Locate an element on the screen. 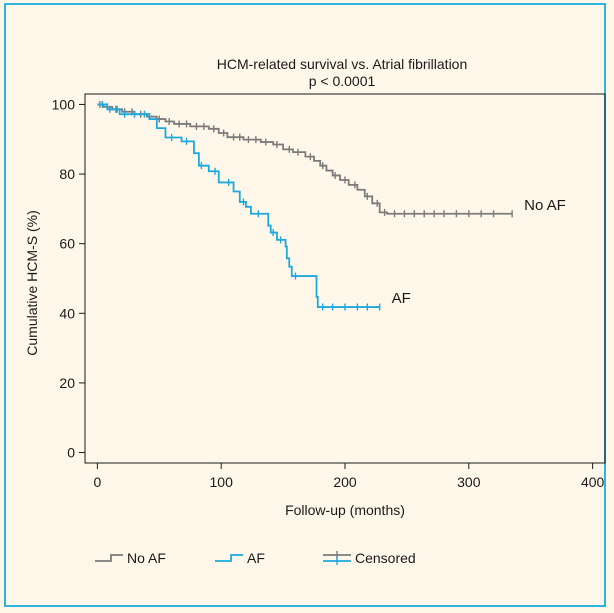  chart-subtitle: p < 0.0001 is located at coordinates (342, 81).